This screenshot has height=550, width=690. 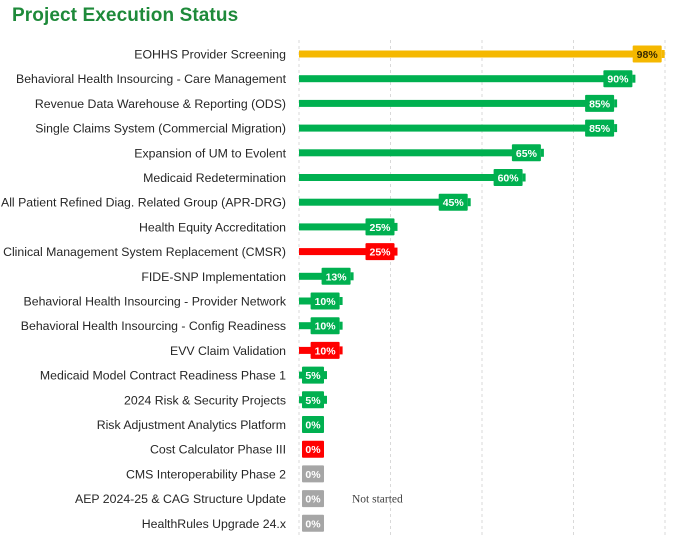 What do you see at coordinates (618, 80) in the screenshot?
I see `data-label: 90%` at bounding box center [618, 80].